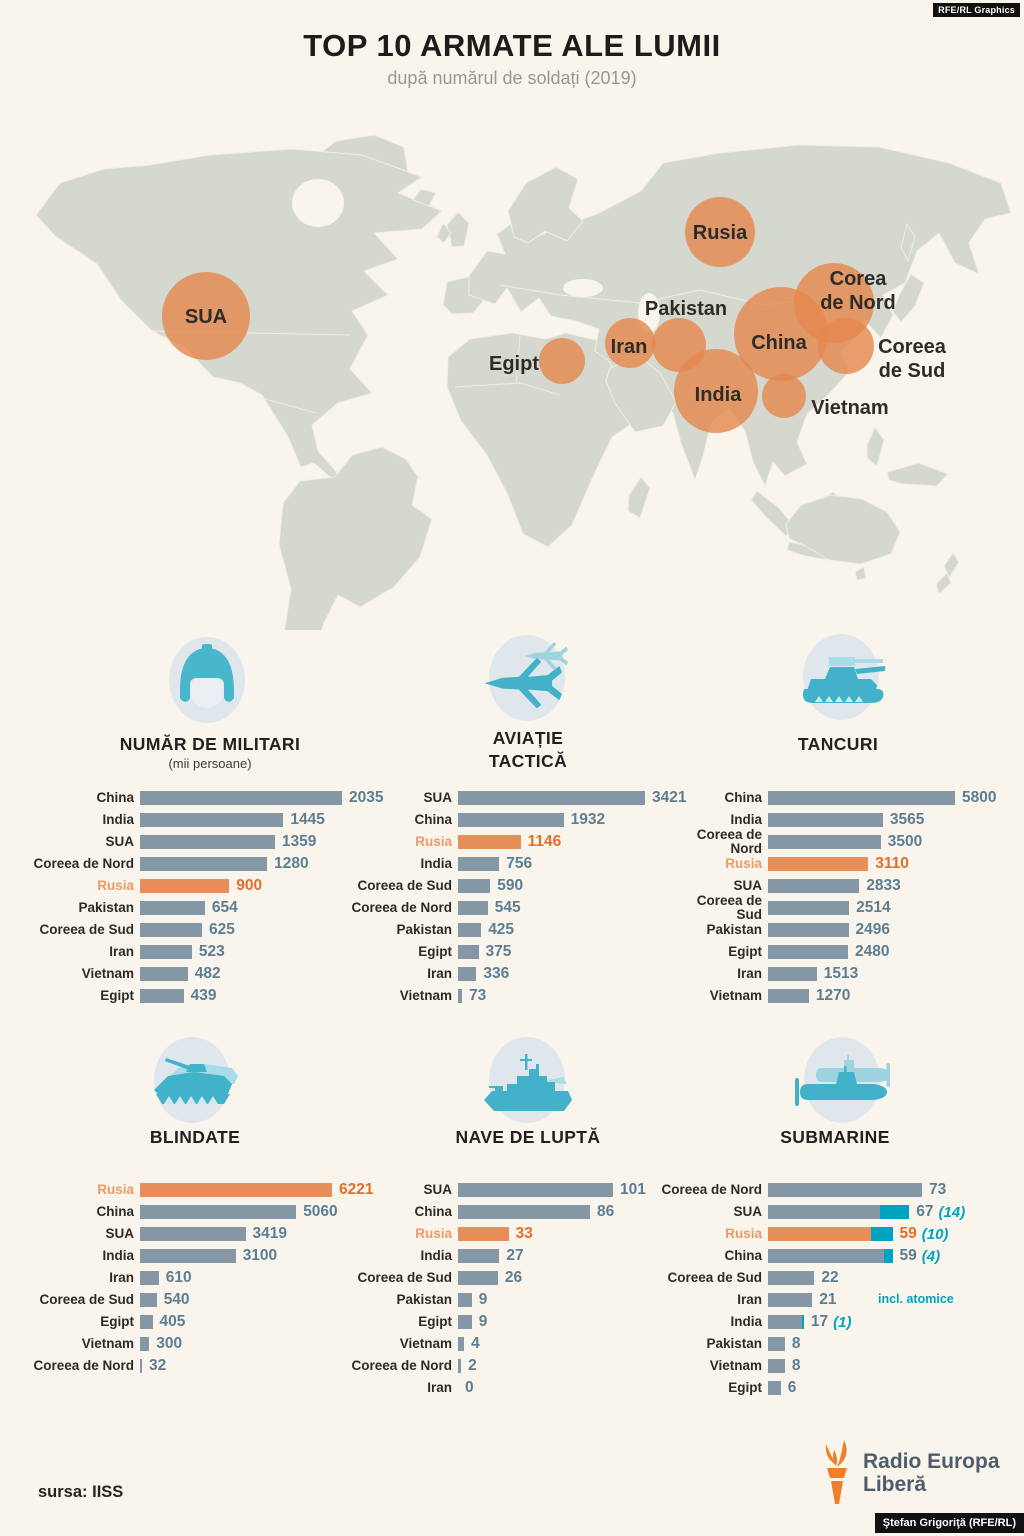 This screenshot has width=1024, height=1536. Describe the element at coordinates (210, 763) in the screenshot. I see `chart-subtitle-militari: (mii persoane)` at that location.